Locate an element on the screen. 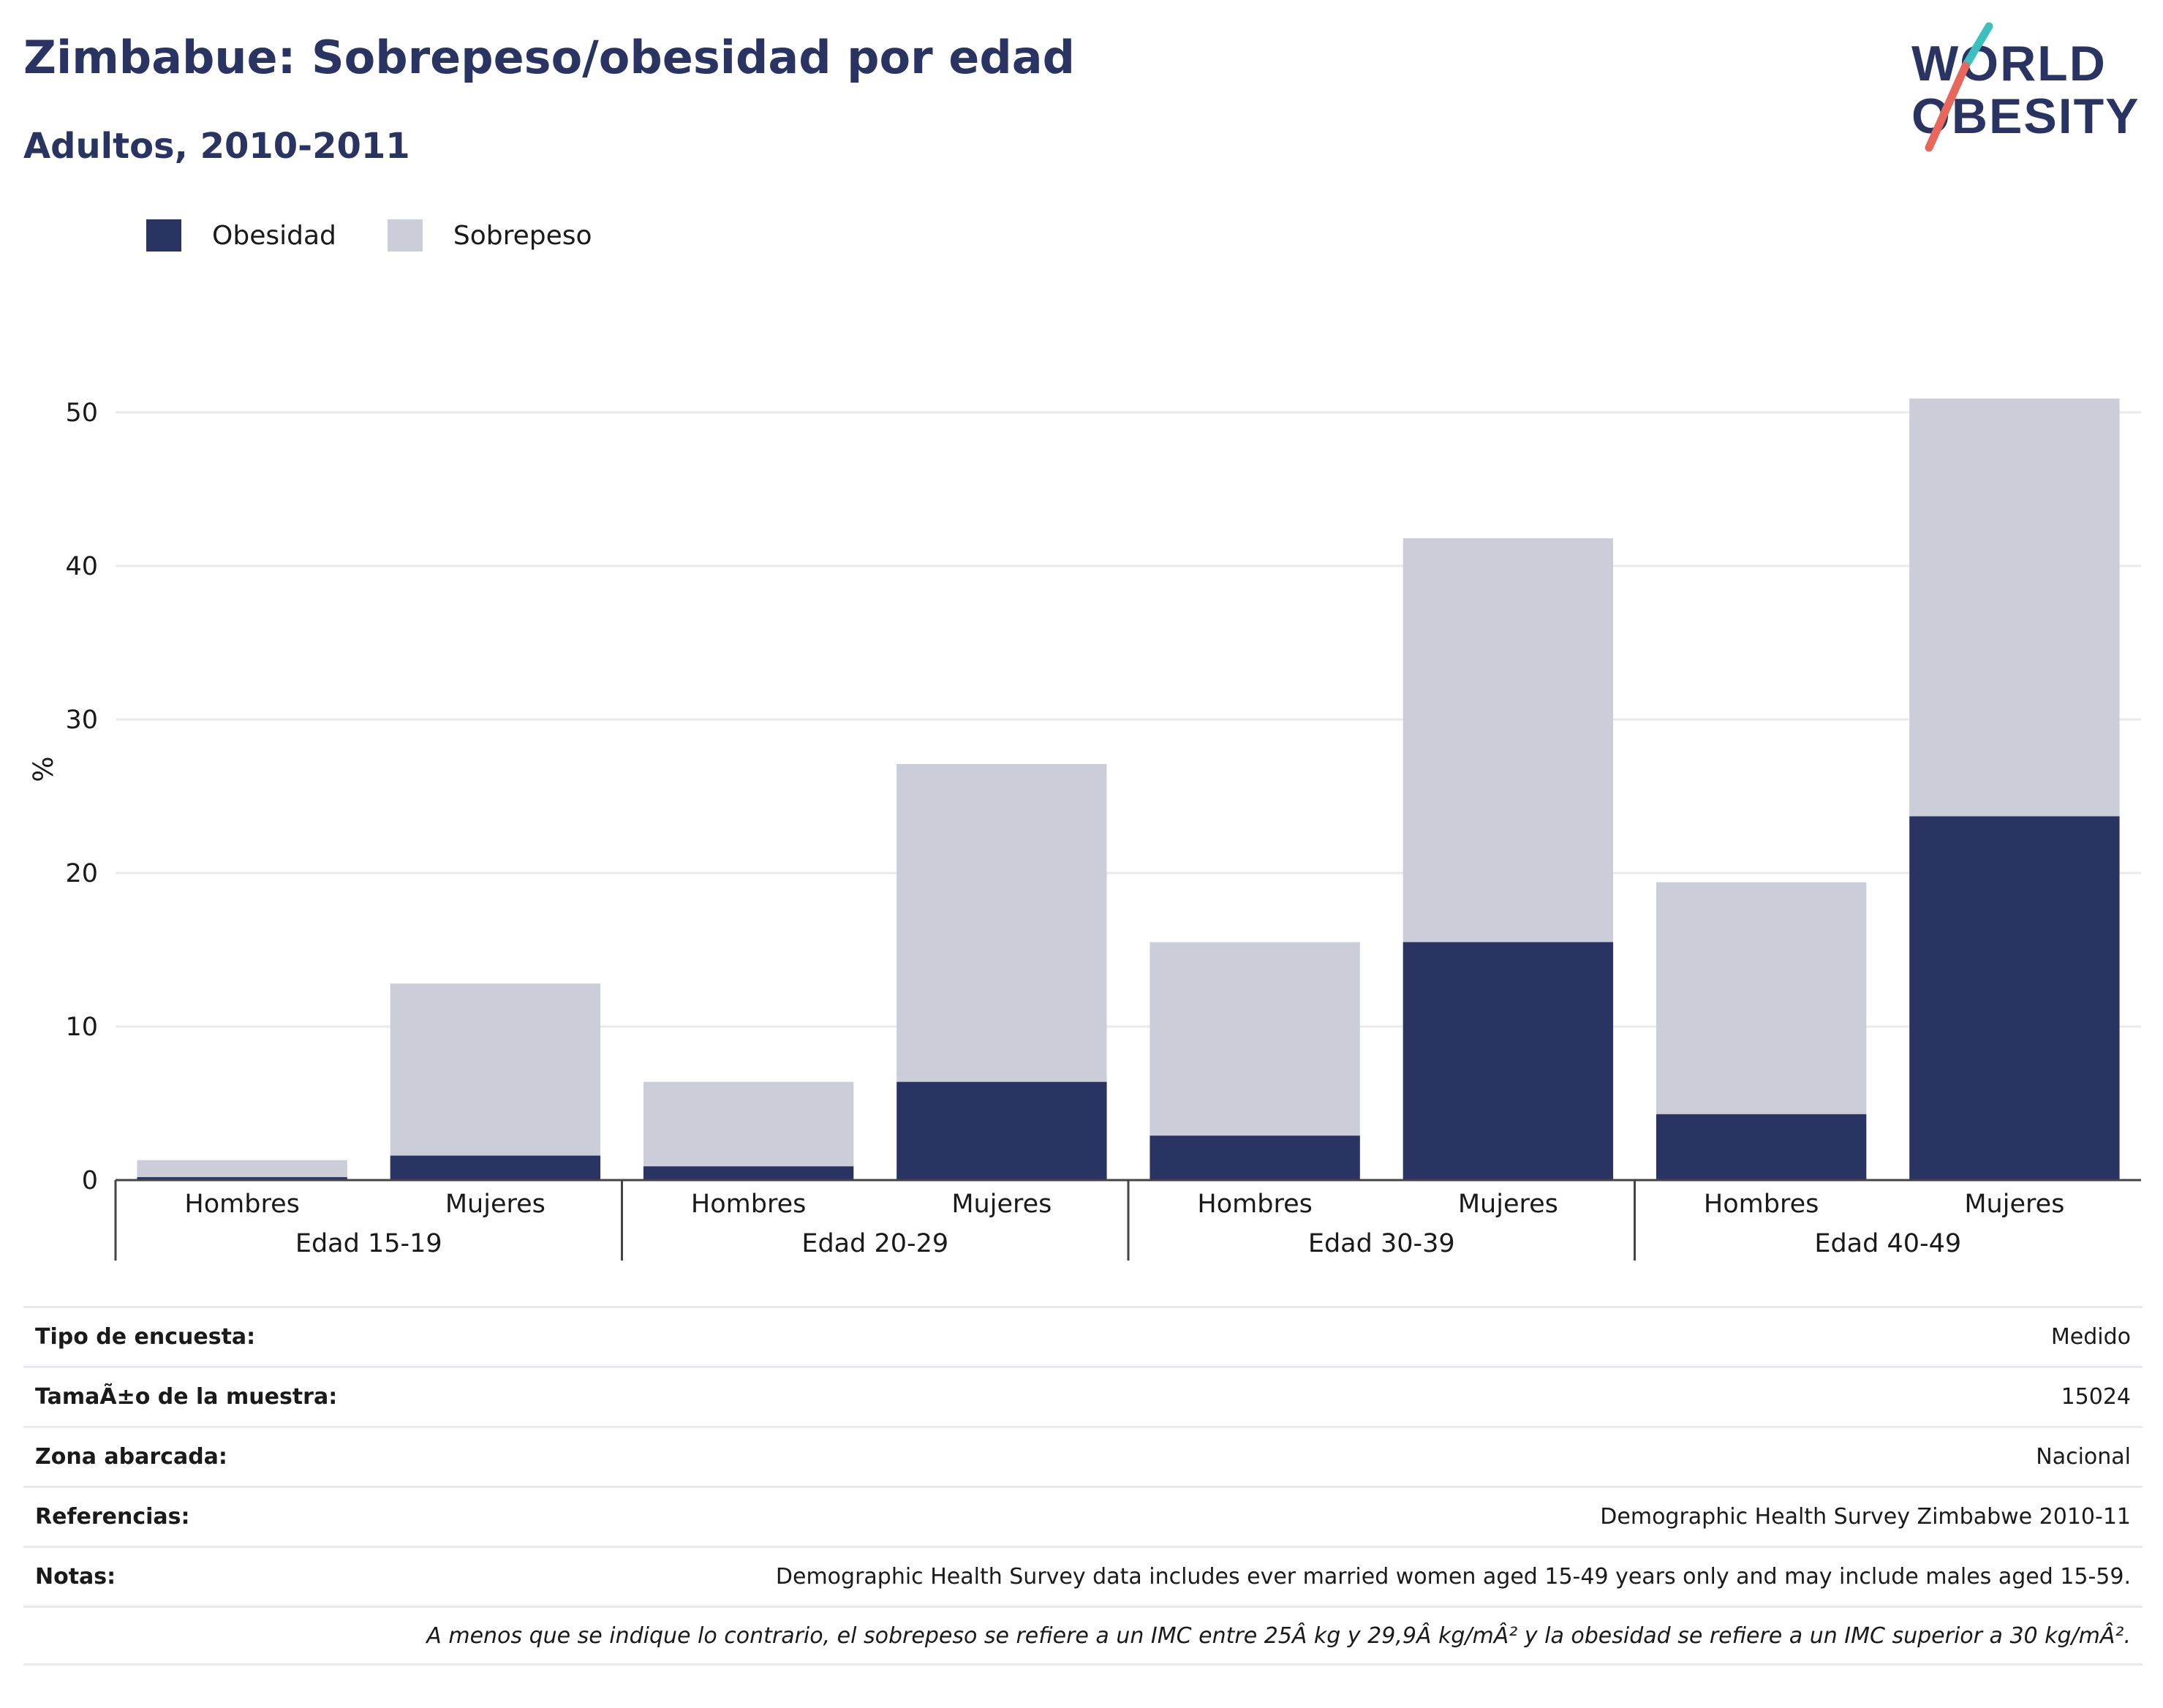 Image resolution: width=2163 pixels, height=1708 pixels. metadata-key: TamaÃ±o de la muestra: is located at coordinates (186, 1397).